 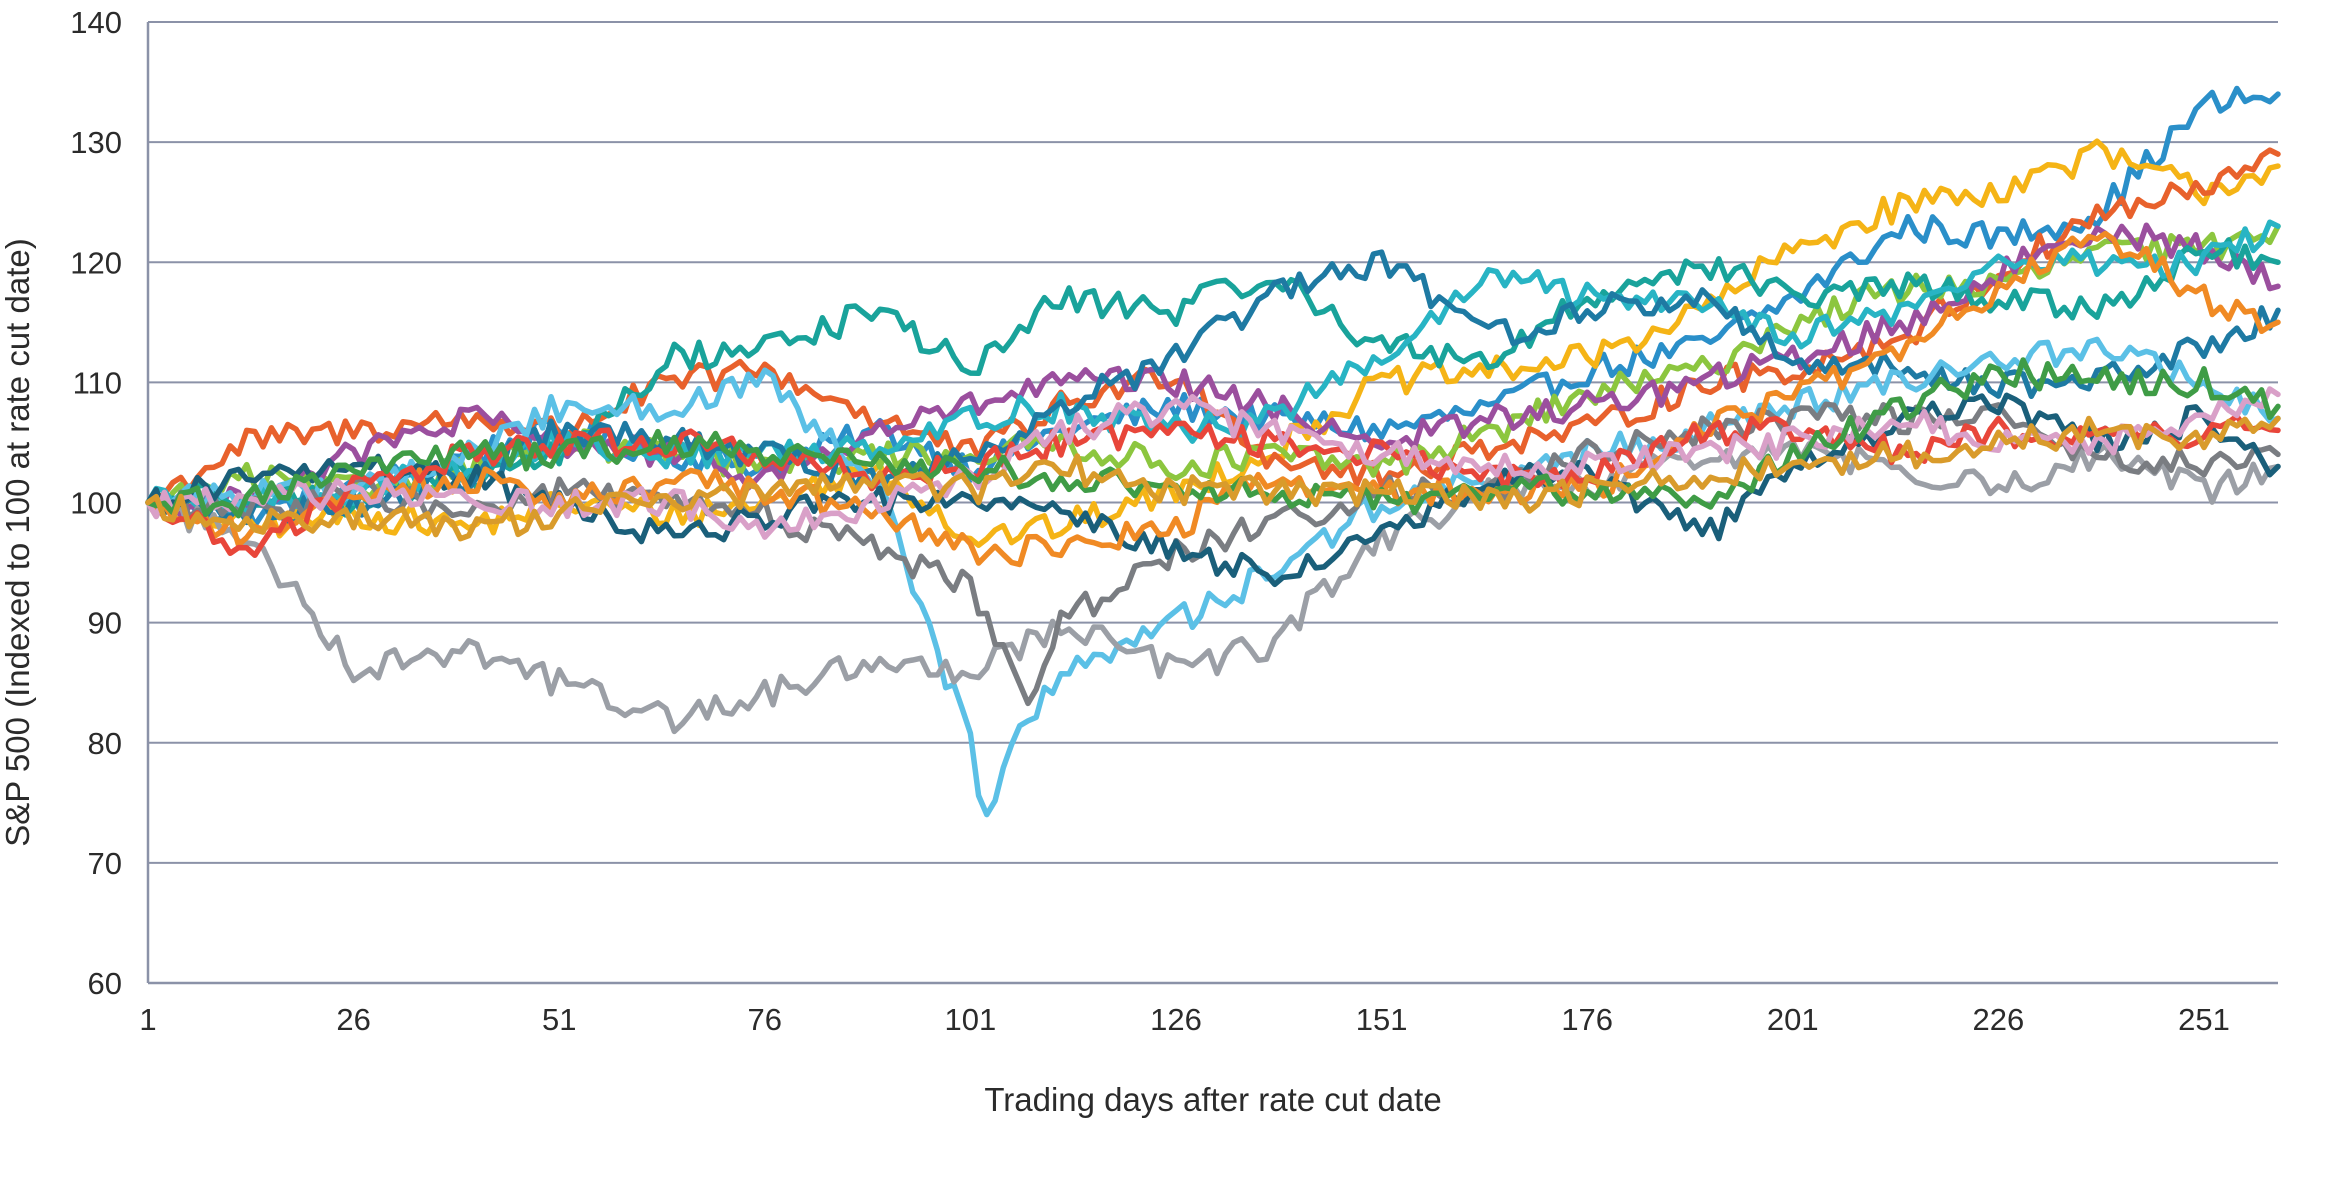 I want to click on x-tick-label: 76, so click(x=765, y=1019).